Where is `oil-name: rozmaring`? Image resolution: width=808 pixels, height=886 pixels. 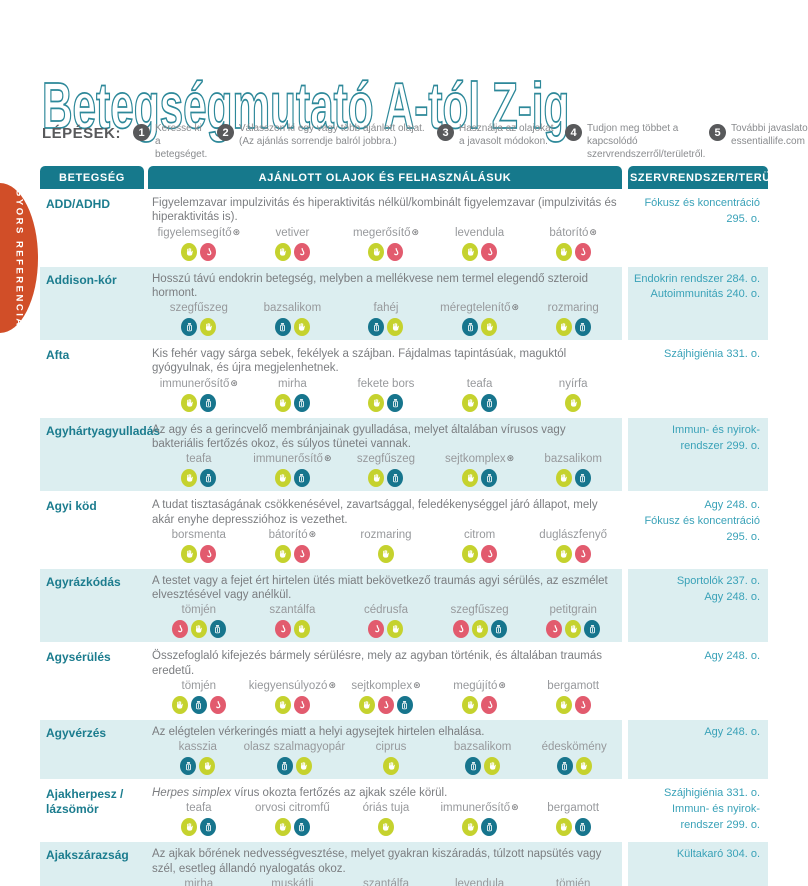
oil-name: rozmaring is located at coordinates (573, 308).